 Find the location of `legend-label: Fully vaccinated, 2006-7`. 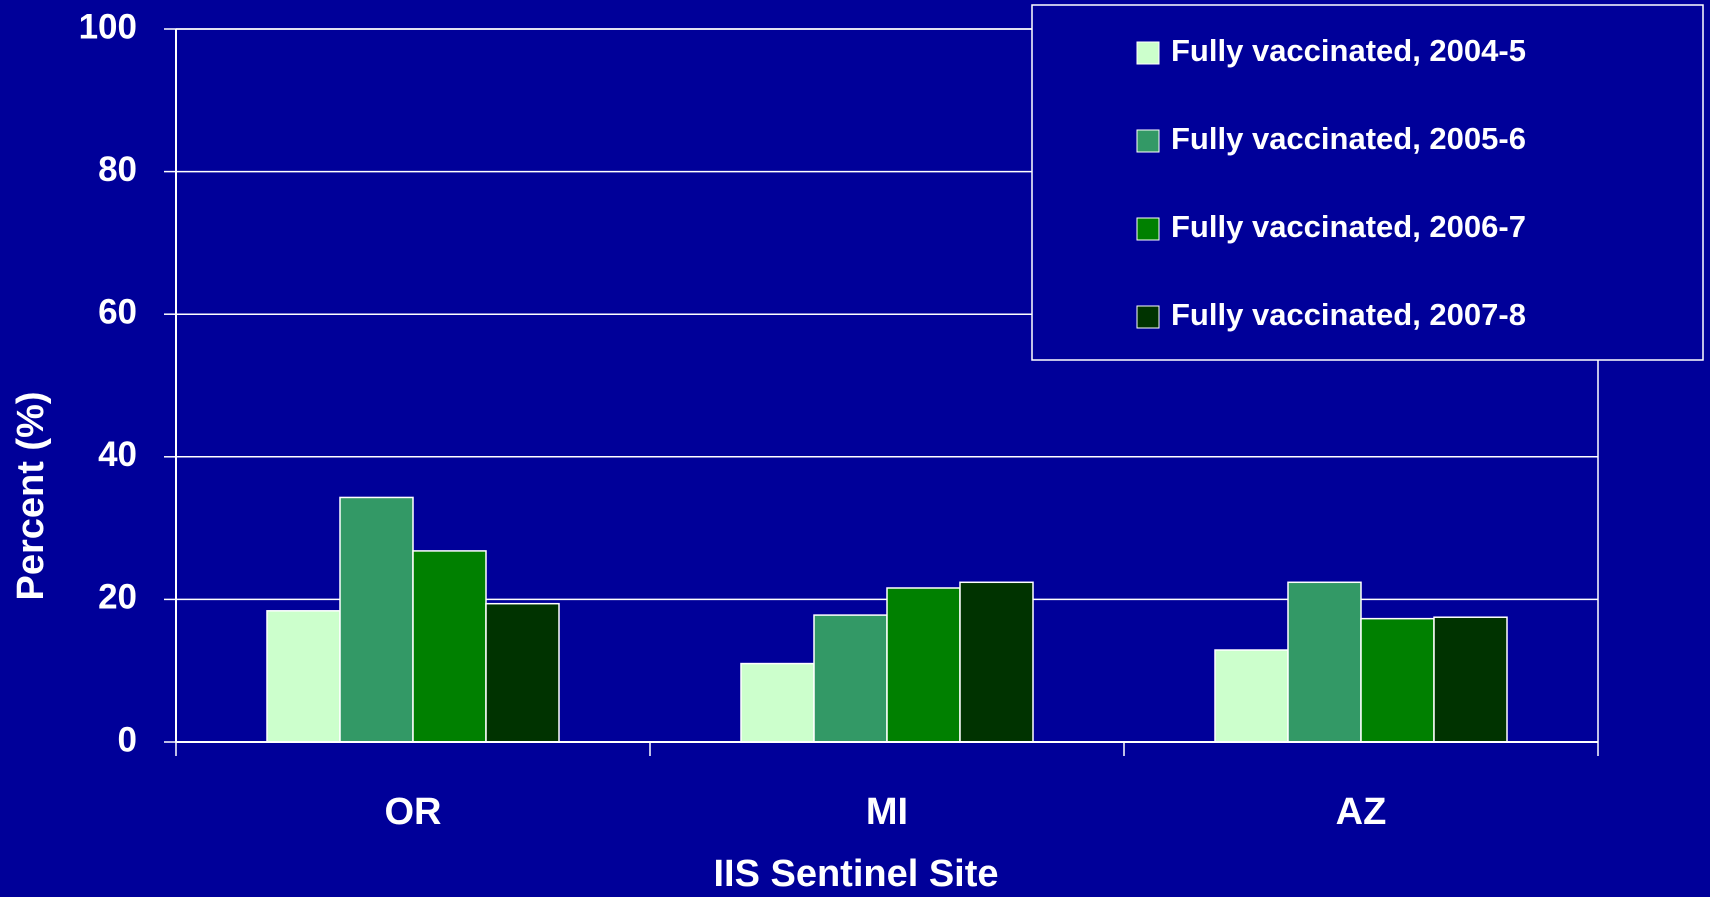

legend-label: Fully vaccinated, 2006-7 is located at coordinates (1348, 226).